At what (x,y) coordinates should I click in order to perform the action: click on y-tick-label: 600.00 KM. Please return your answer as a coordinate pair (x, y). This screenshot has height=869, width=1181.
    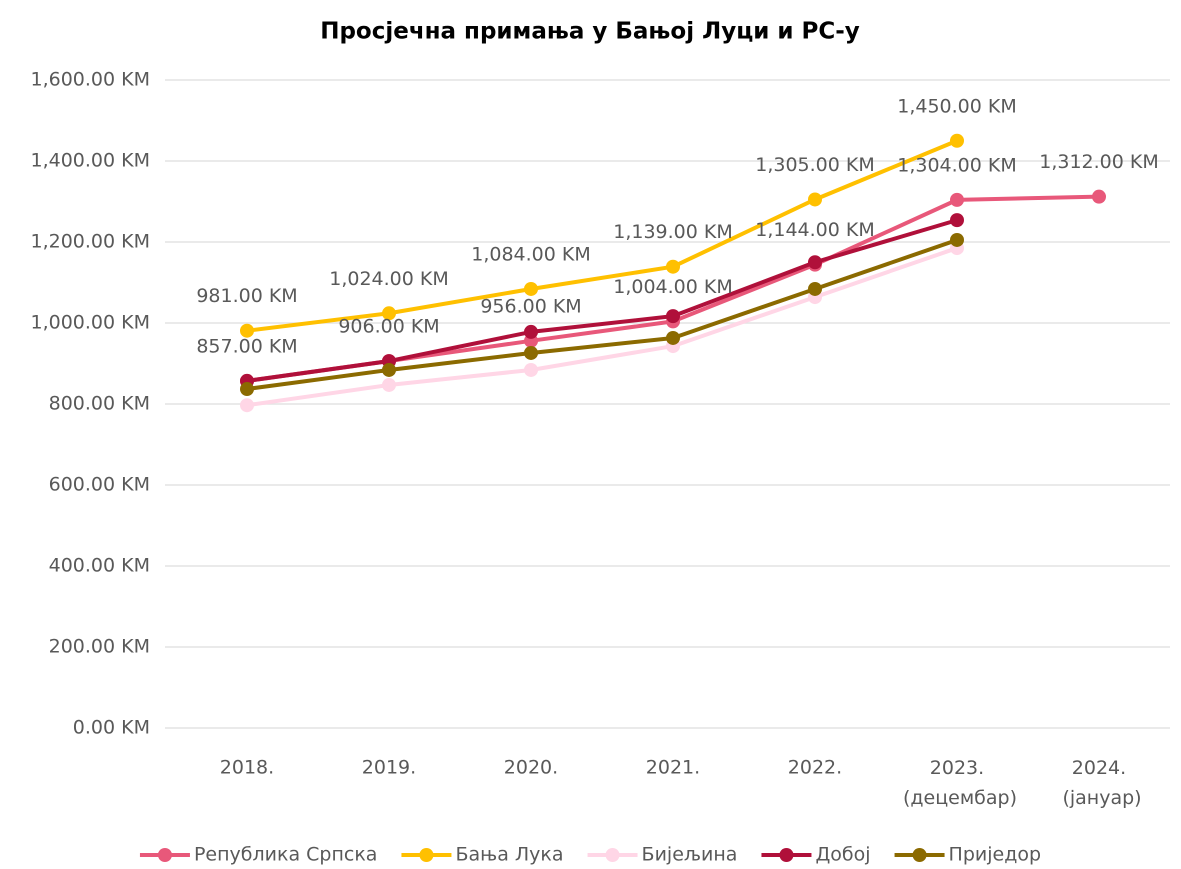
    Looking at the image, I should click on (99, 485).